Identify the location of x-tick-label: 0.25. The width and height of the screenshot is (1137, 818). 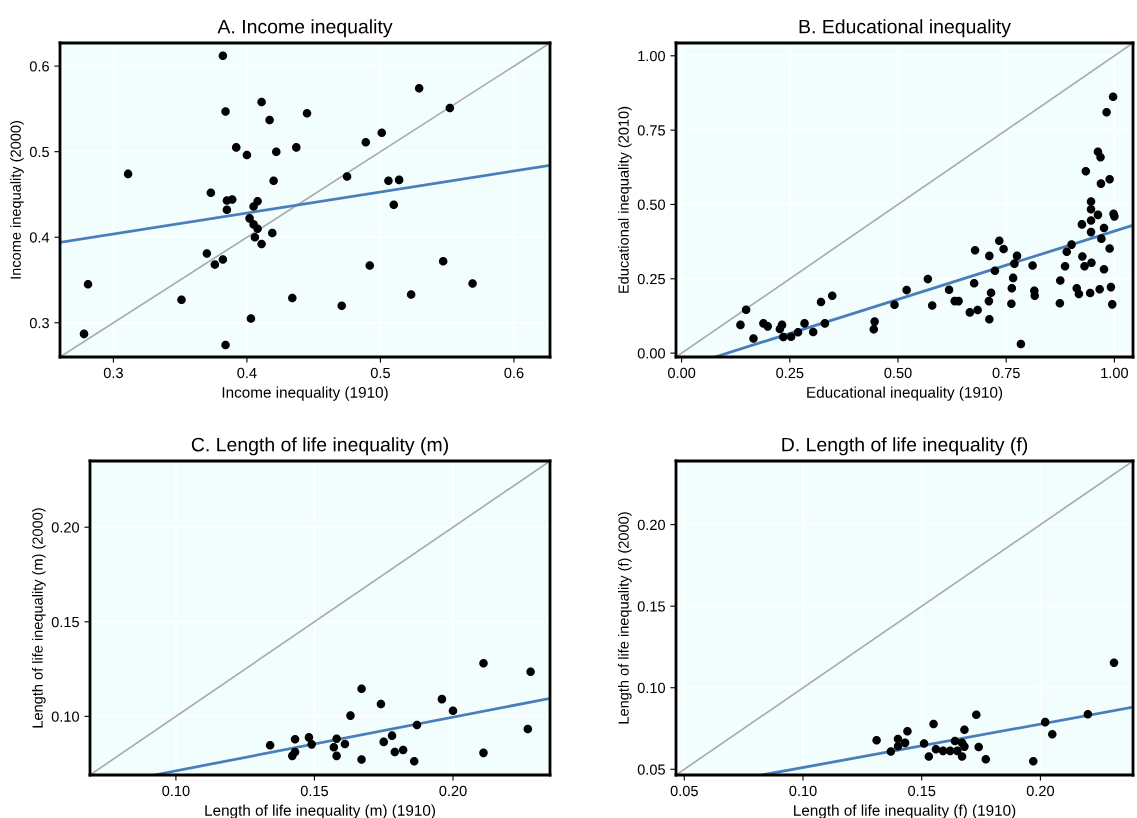
(790, 373).